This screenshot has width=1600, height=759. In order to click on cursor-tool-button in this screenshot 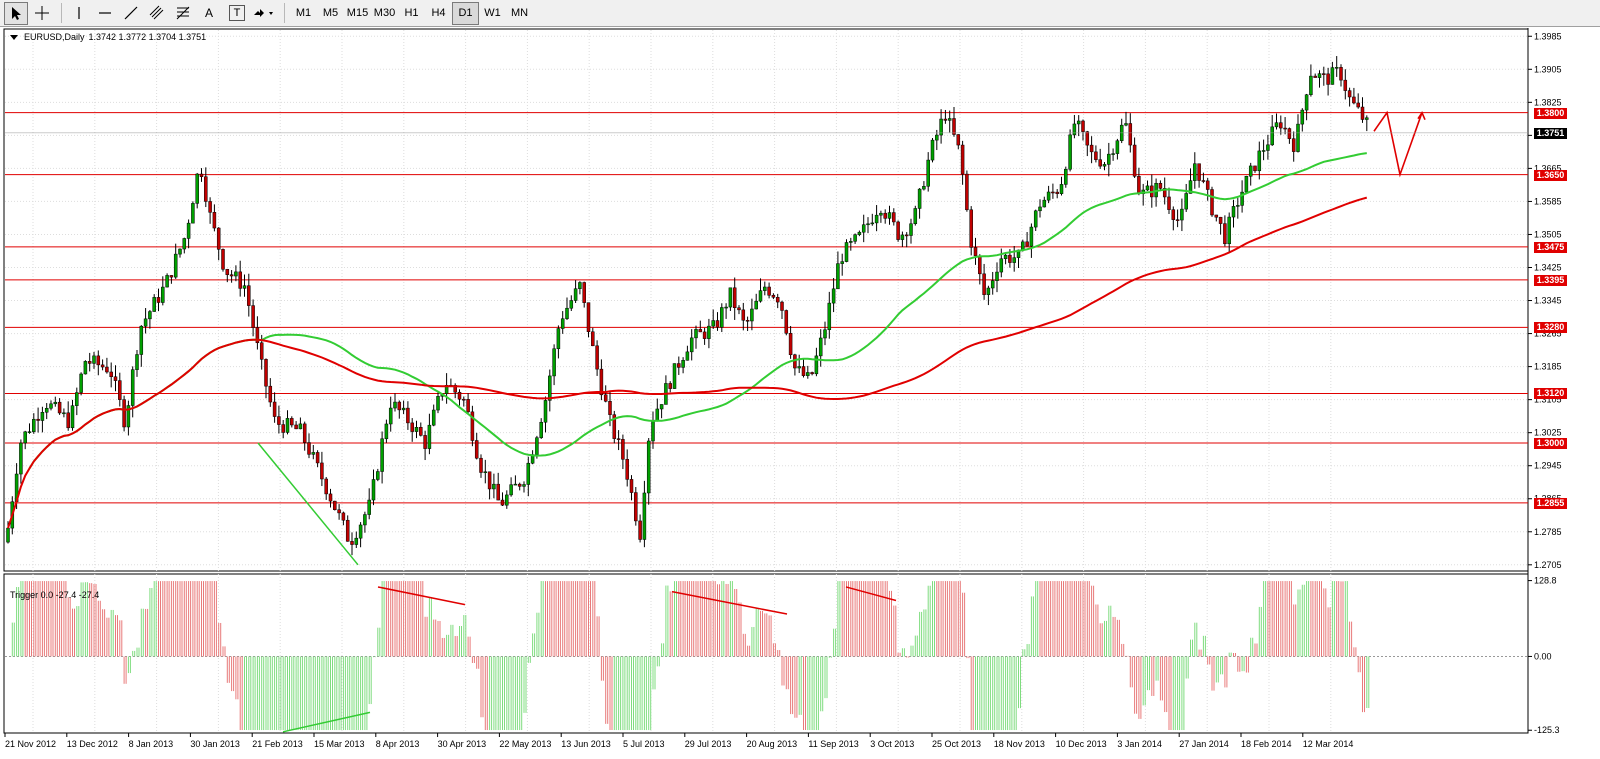, I will do `click(16, 13)`.